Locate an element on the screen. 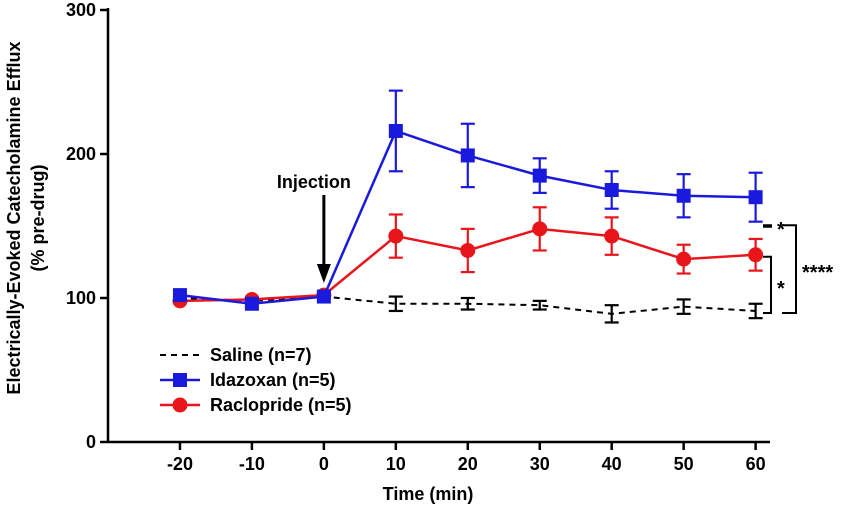 The width and height of the screenshot is (850, 508). y-tick-label: 0 is located at coordinates (91, 442).